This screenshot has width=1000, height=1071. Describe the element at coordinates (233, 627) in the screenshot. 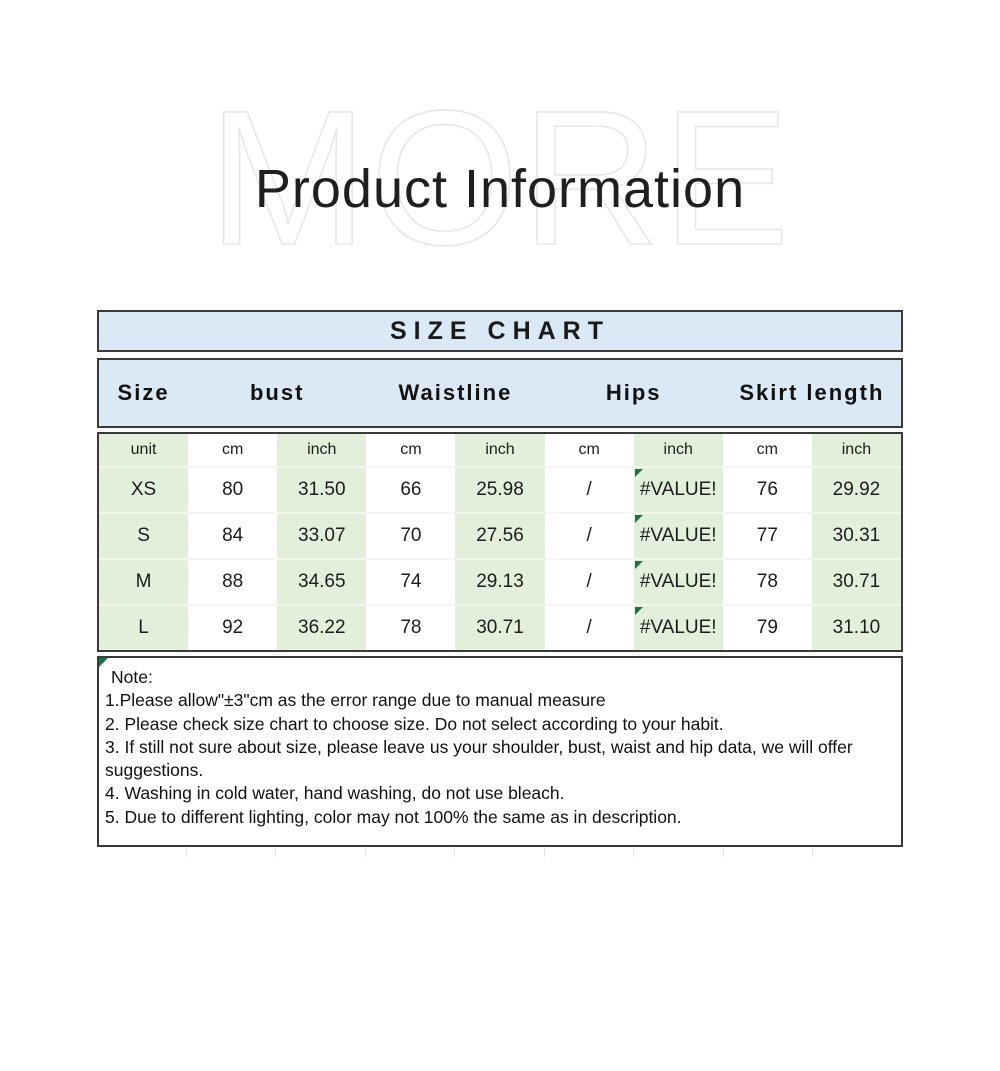

I see `table-cell: 92` at that location.